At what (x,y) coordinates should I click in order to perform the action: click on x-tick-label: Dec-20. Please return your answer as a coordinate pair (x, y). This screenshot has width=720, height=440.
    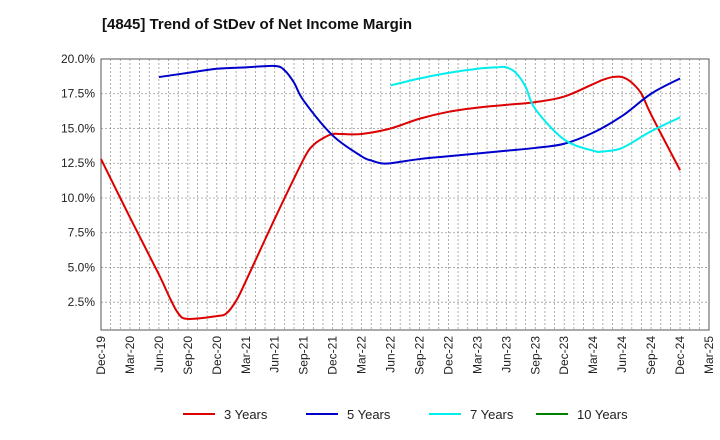
    Looking at the image, I should click on (217, 355).